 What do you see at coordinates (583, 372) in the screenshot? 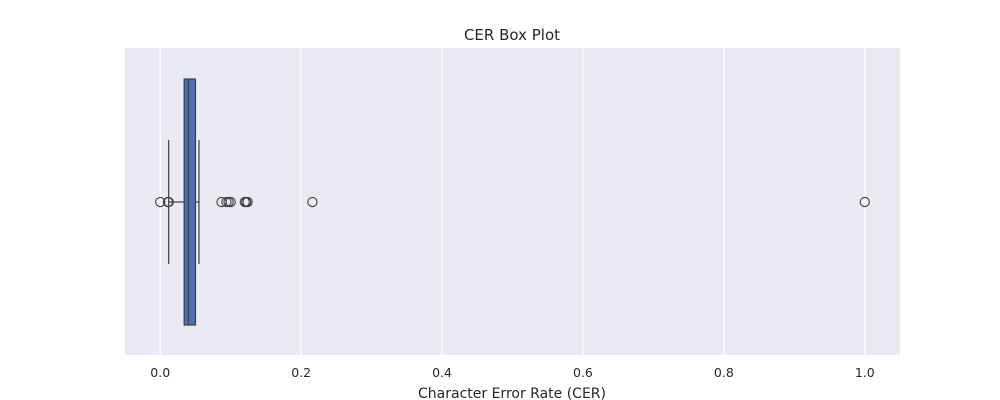
I see `x-tick-label: 0.6` at bounding box center [583, 372].